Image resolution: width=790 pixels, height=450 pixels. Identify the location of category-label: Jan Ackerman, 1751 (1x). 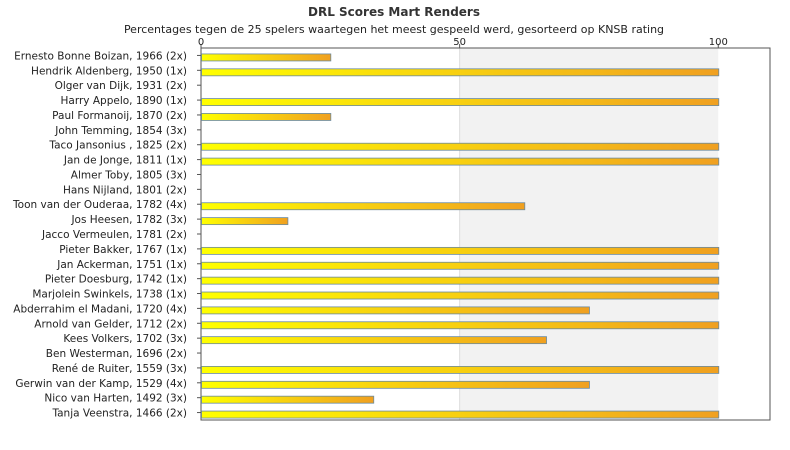
(121, 265).